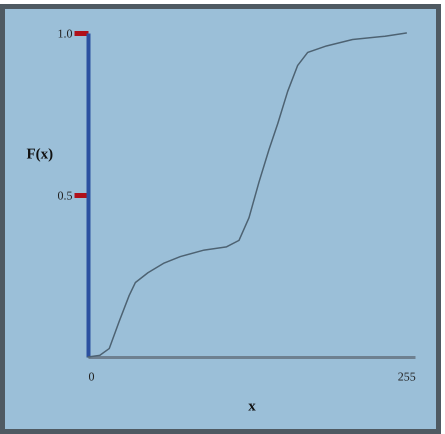 This screenshot has height=434, width=445. I want to click on y-axis-title: F(x), so click(40, 154).